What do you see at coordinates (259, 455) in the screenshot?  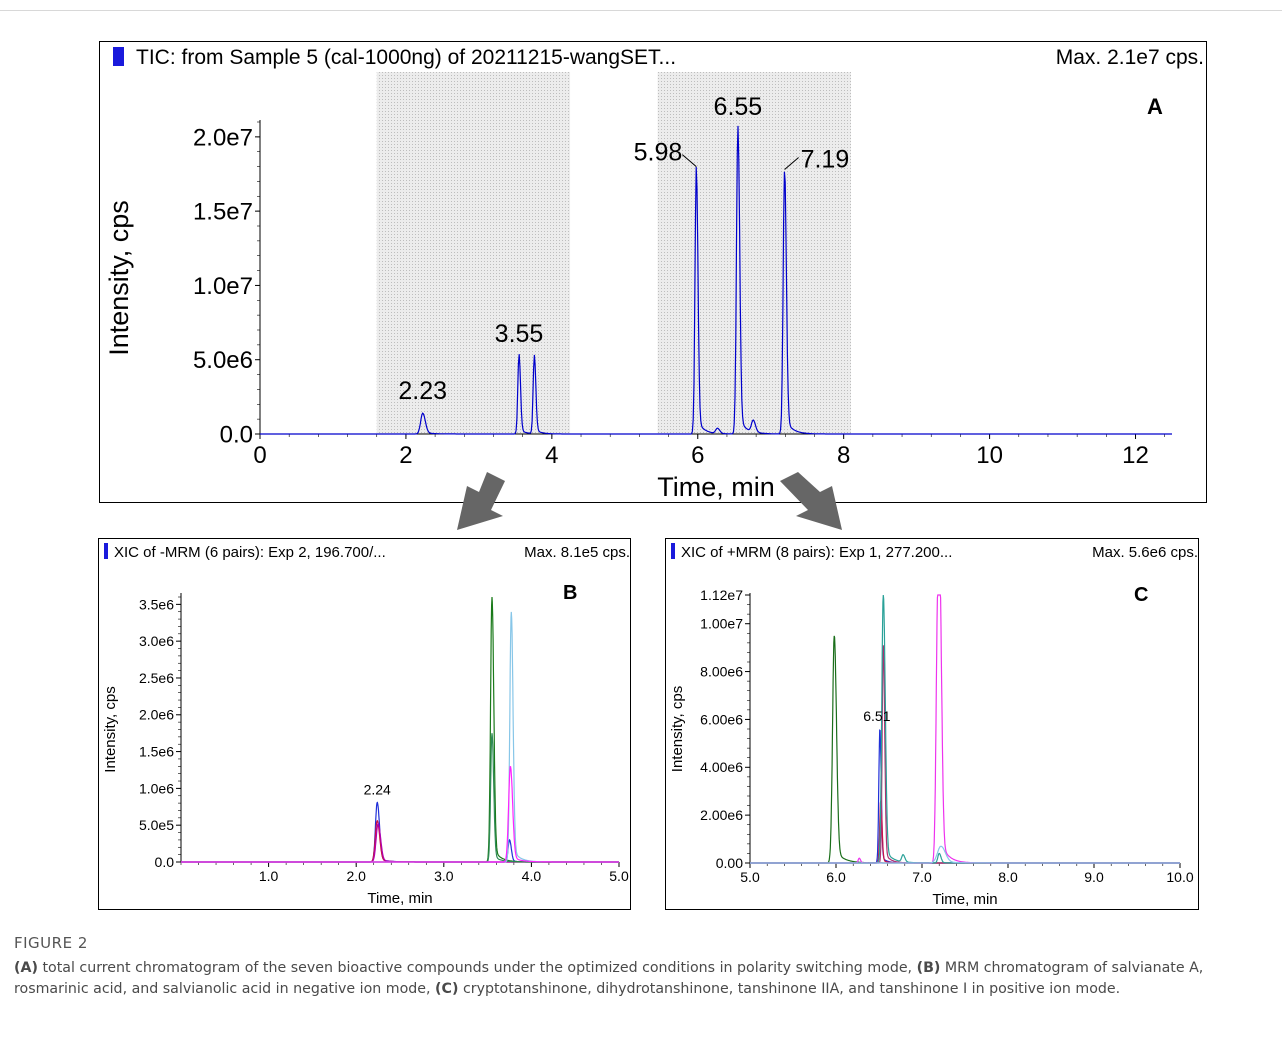 I see `x-tick-label: 0` at bounding box center [259, 455].